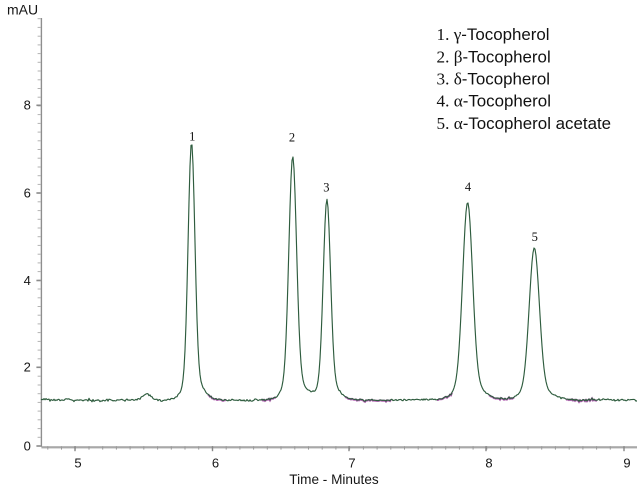 This screenshot has width=637, height=491. What do you see at coordinates (22, 10) in the screenshot?
I see `svg-text: mAU` at bounding box center [22, 10].